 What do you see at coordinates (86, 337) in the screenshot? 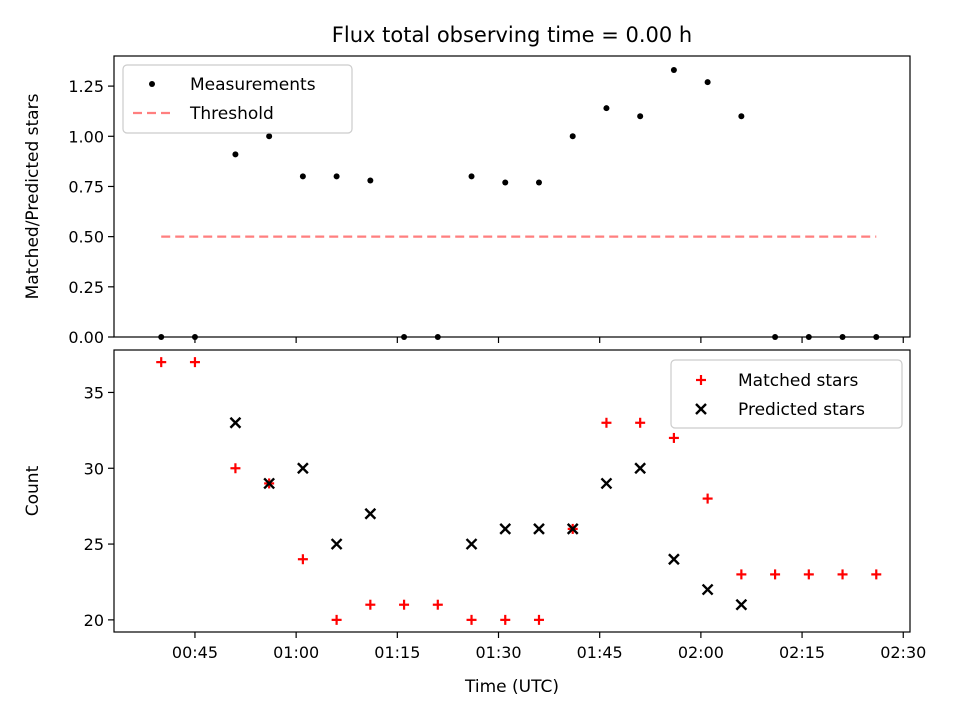
I see `y-tick-label: 0.00` at bounding box center [86, 337].